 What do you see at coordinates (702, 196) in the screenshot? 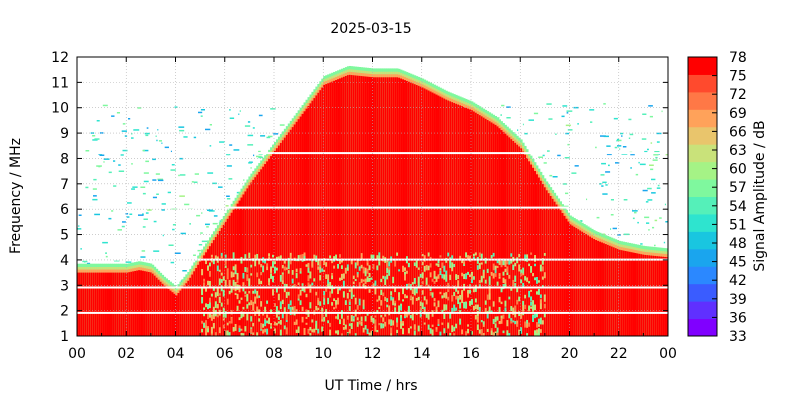
I see `colorbar-frame` at bounding box center [702, 196].